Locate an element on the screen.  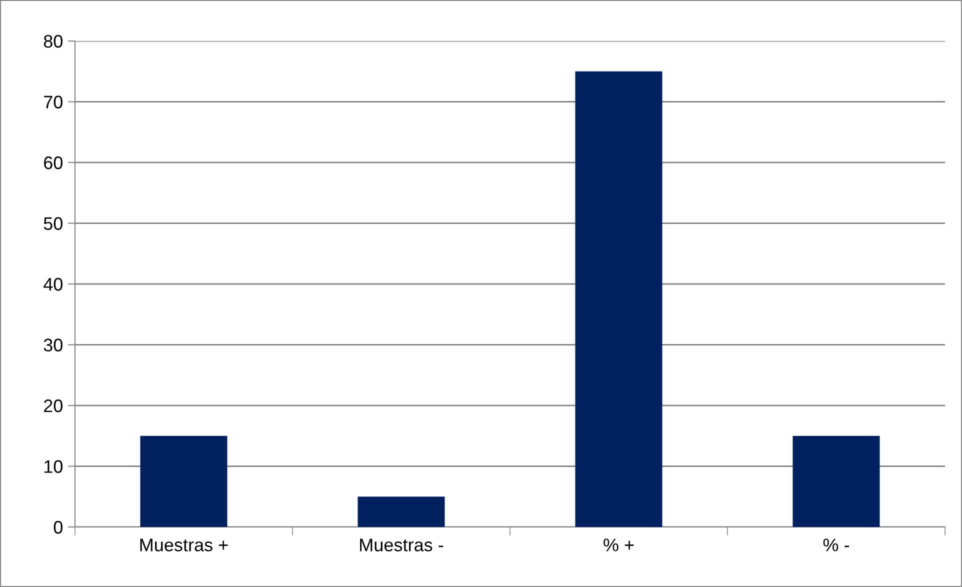
y-tick-label: 60 is located at coordinates (53, 163).